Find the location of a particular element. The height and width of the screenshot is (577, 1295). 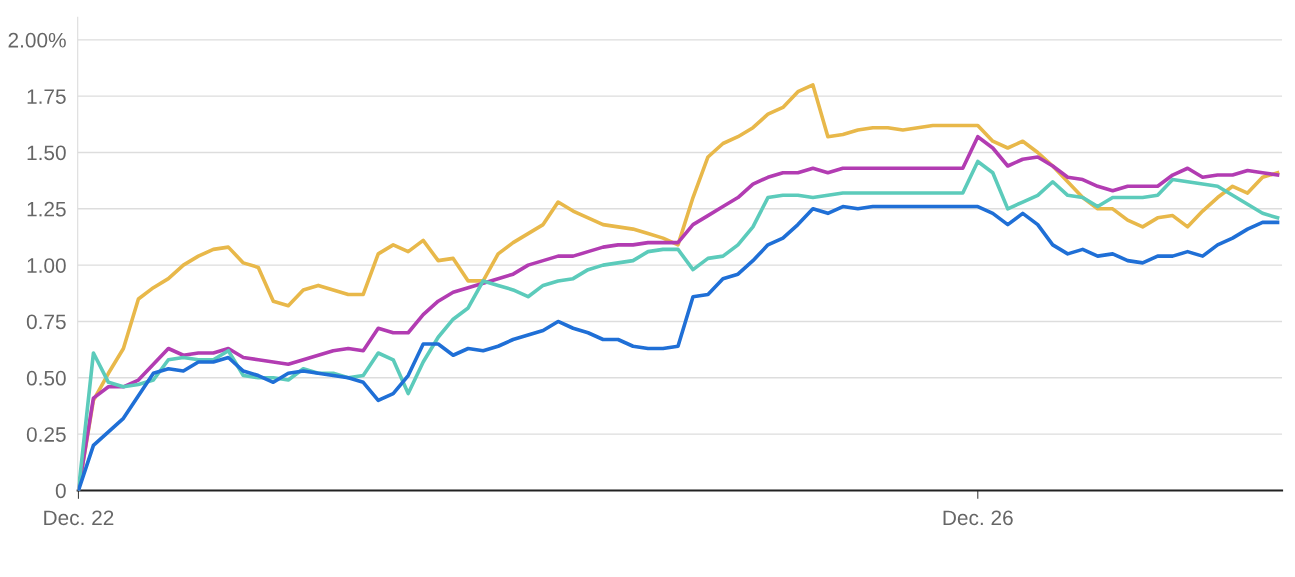

x-tick-label: Dec. 26 is located at coordinates (978, 518).